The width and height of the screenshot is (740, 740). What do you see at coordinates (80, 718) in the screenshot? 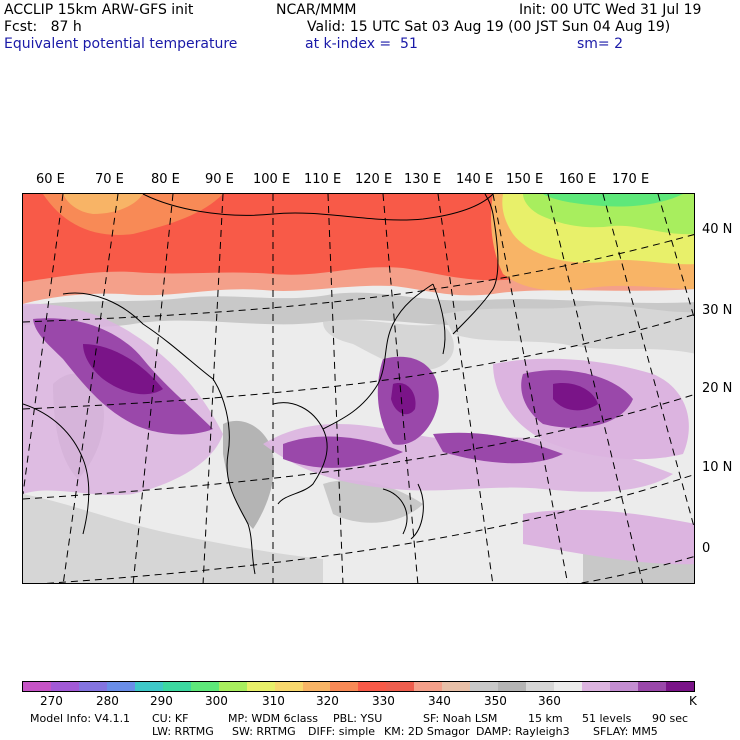
I see `footer-item: Model Info: V4.1.1` at bounding box center [80, 718].